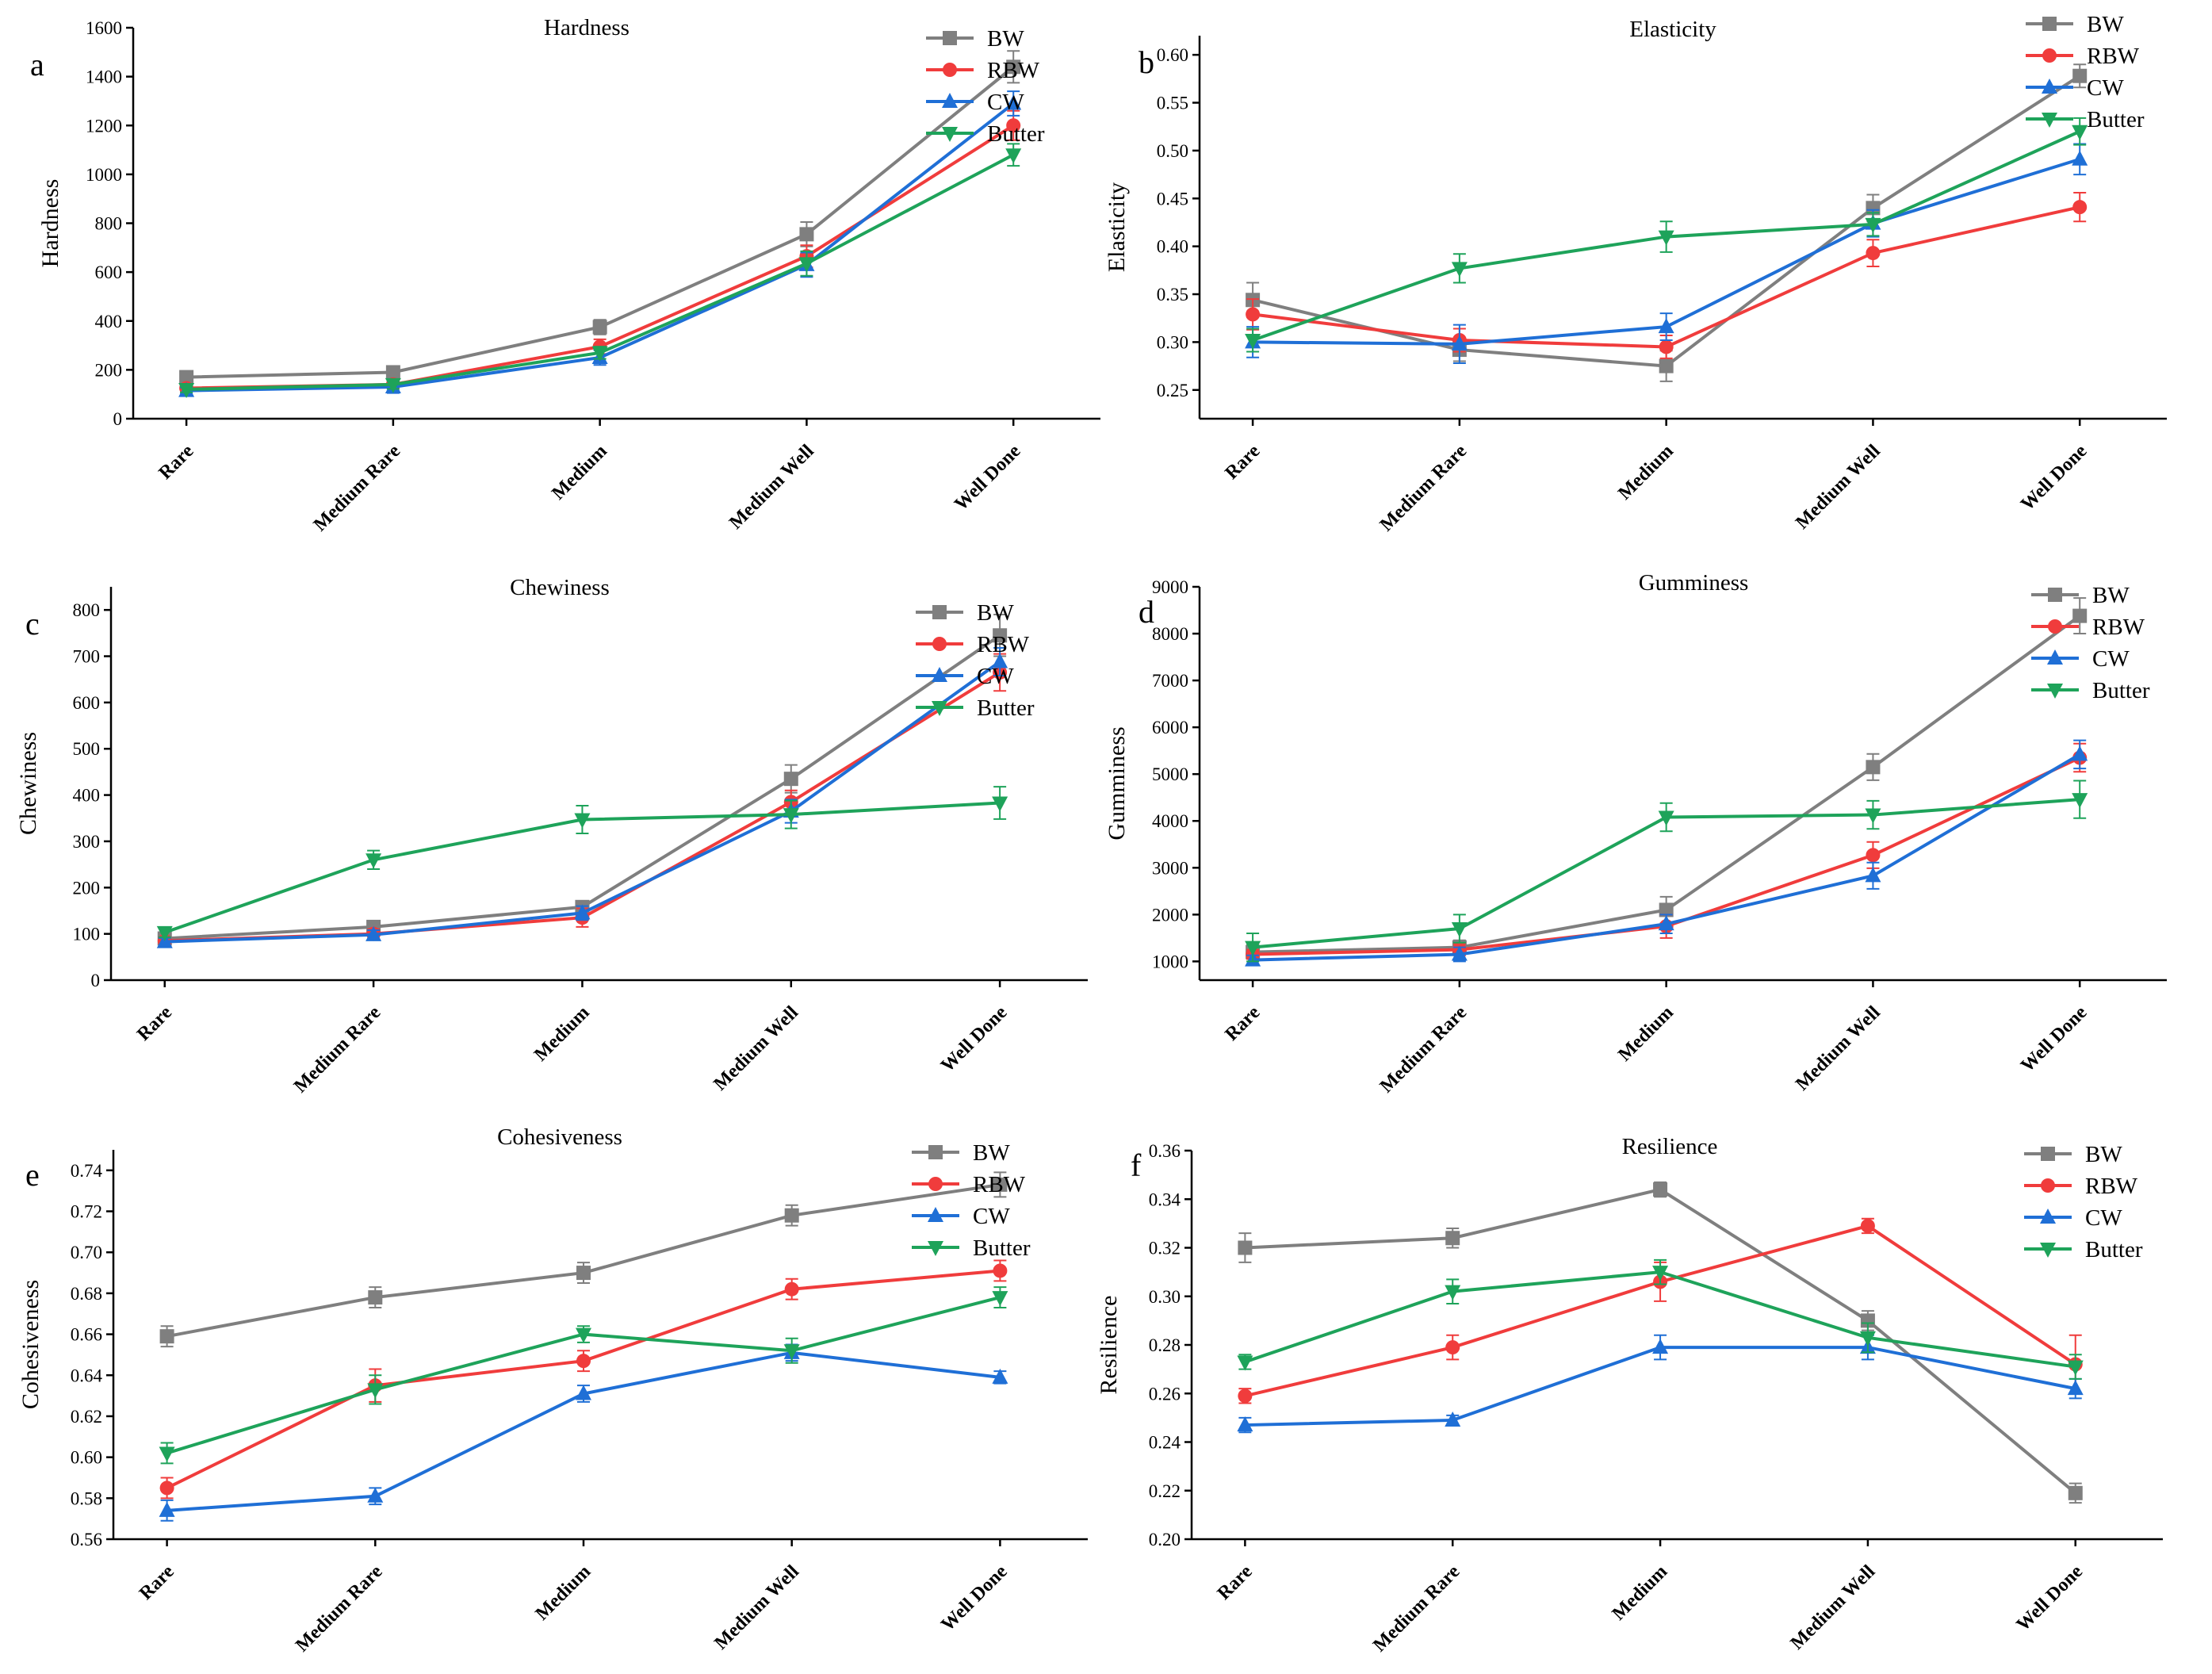 This screenshot has height=1674, width=2212. What do you see at coordinates (109, 321) in the screenshot?
I see `y-tick-label: 400` at bounding box center [109, 321].